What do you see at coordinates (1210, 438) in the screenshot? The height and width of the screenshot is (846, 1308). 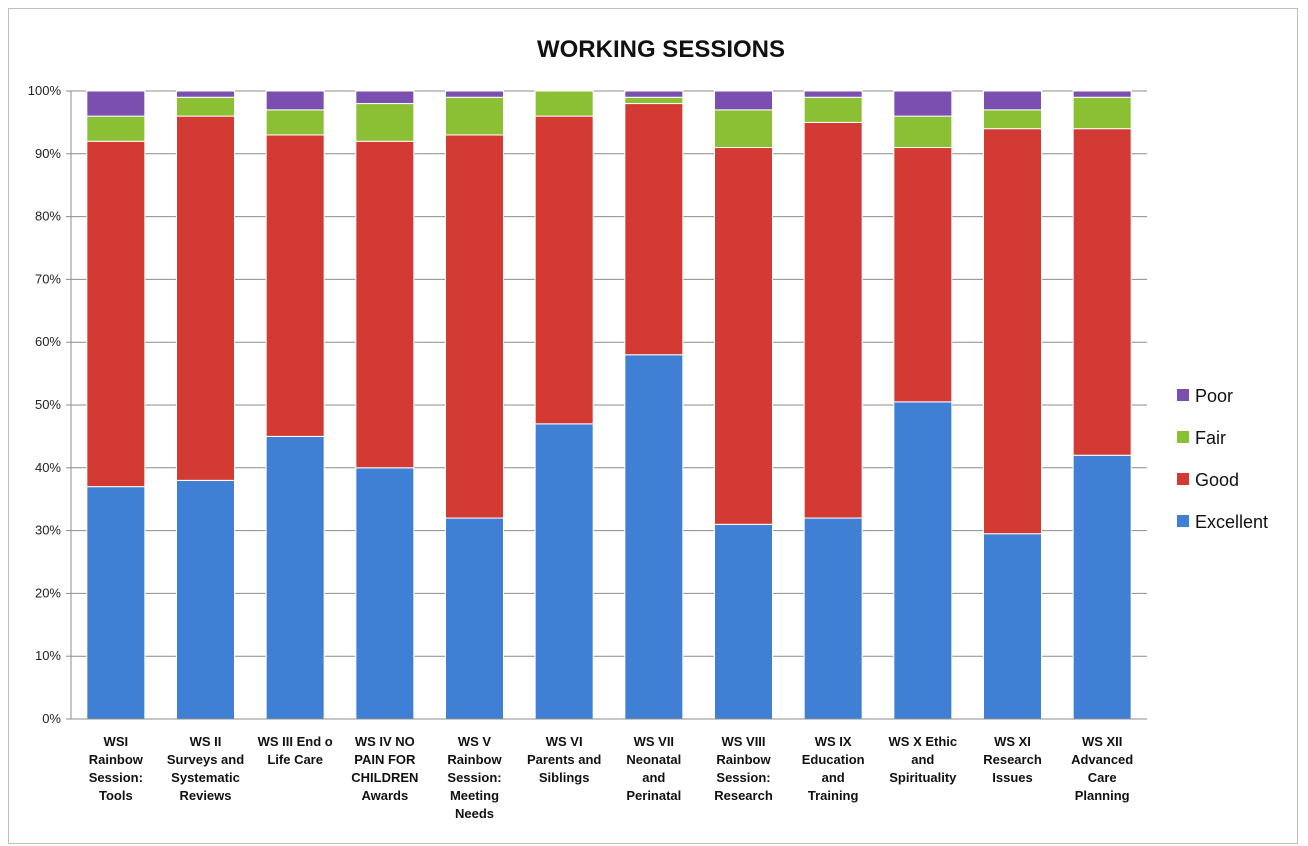 I see `legend-label: Fair` at bounding box center [1210, 438].